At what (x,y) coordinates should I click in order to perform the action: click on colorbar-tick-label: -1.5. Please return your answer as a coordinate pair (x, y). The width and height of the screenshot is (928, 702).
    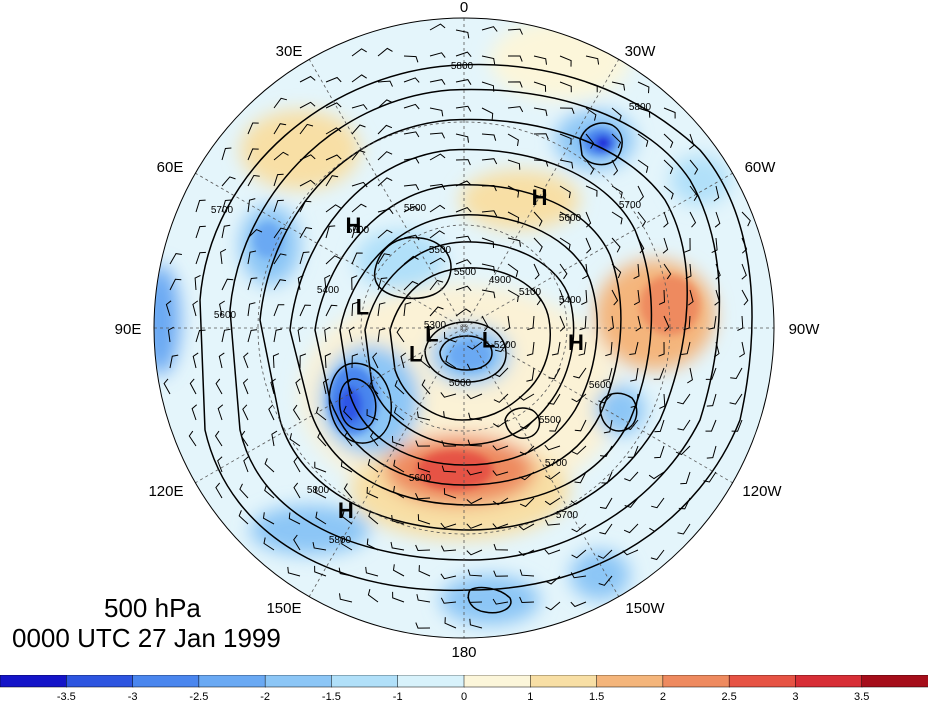
    Looking at the image, I should click on (331, 696).